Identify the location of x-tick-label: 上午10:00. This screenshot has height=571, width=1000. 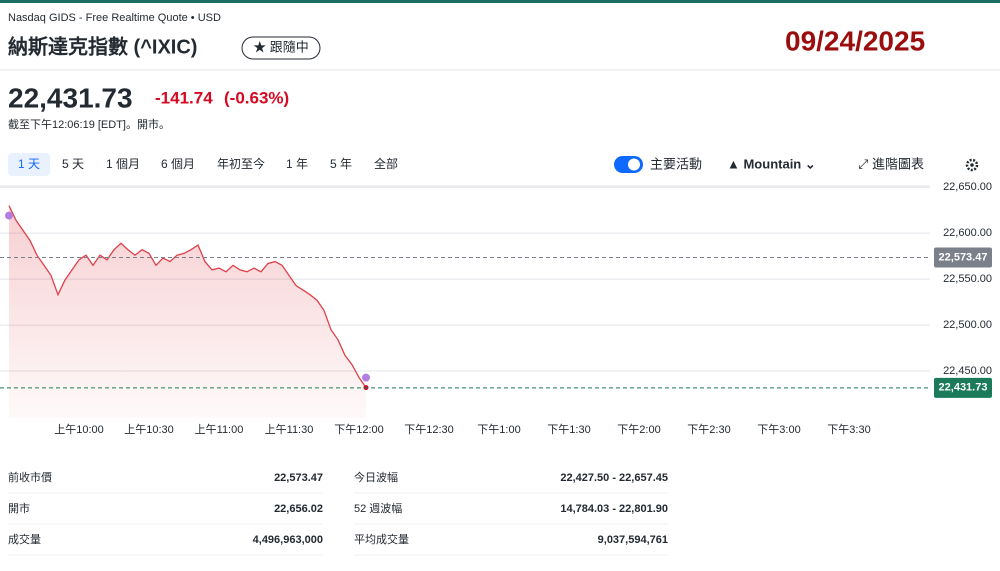
(79, 429).